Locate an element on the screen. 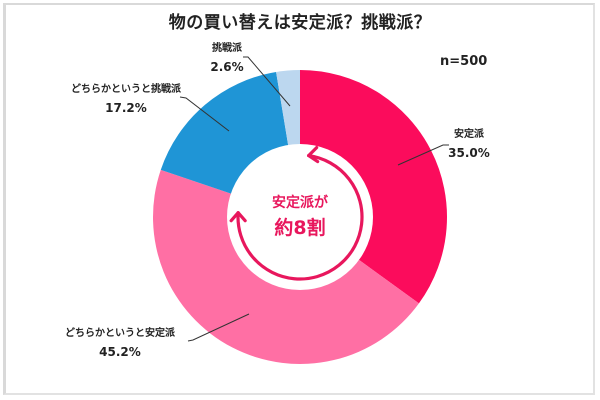 The height and width of the screenshot is (400, 600). leader-line-challenge is located at coordinates (267, 81).